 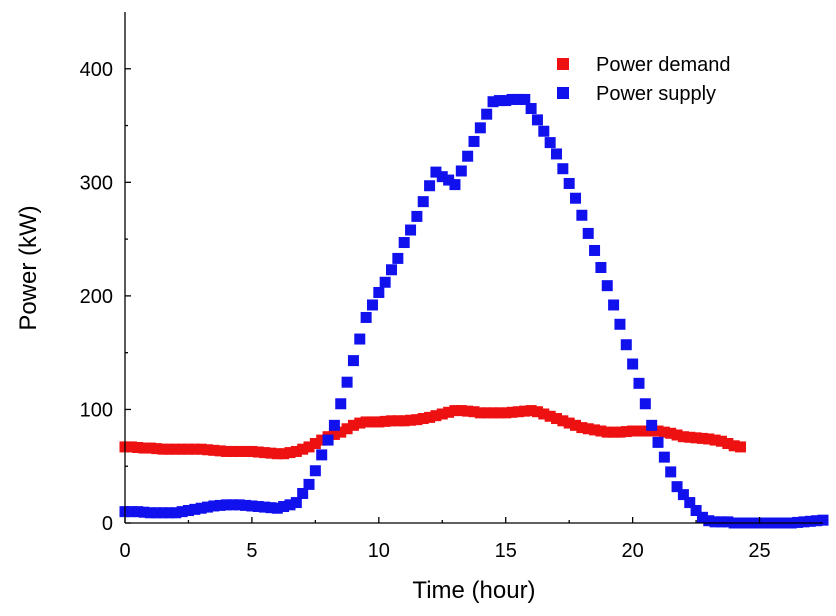 What do you see at coordinates (379, 551) in the screenshot?
I see `x-tick-label: 10` at bounding box center [379, 551].